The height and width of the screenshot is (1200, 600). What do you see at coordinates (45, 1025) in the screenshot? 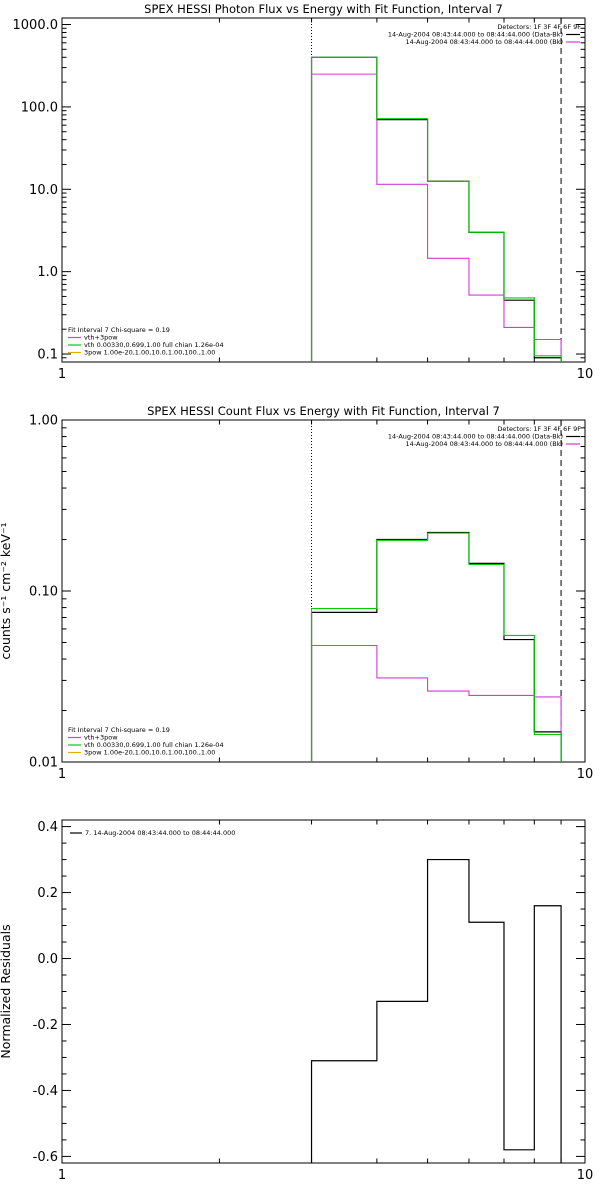
I see `y-tick-label: -0.2` at bounding box center [45, 1025].